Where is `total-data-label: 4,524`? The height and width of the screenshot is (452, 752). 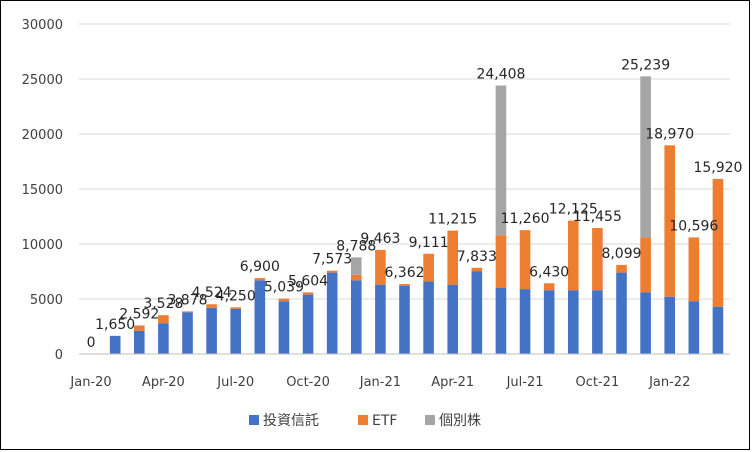 total-data-label: 4,524 is located at coordinates (212, 293).